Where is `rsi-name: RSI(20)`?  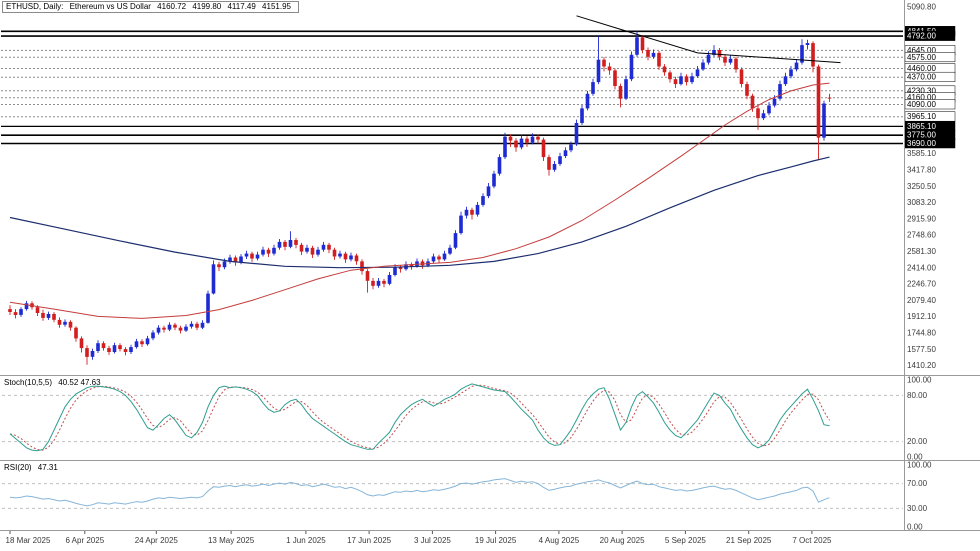 rsi-name: RSI(20) is located at coordinates (18, 467).